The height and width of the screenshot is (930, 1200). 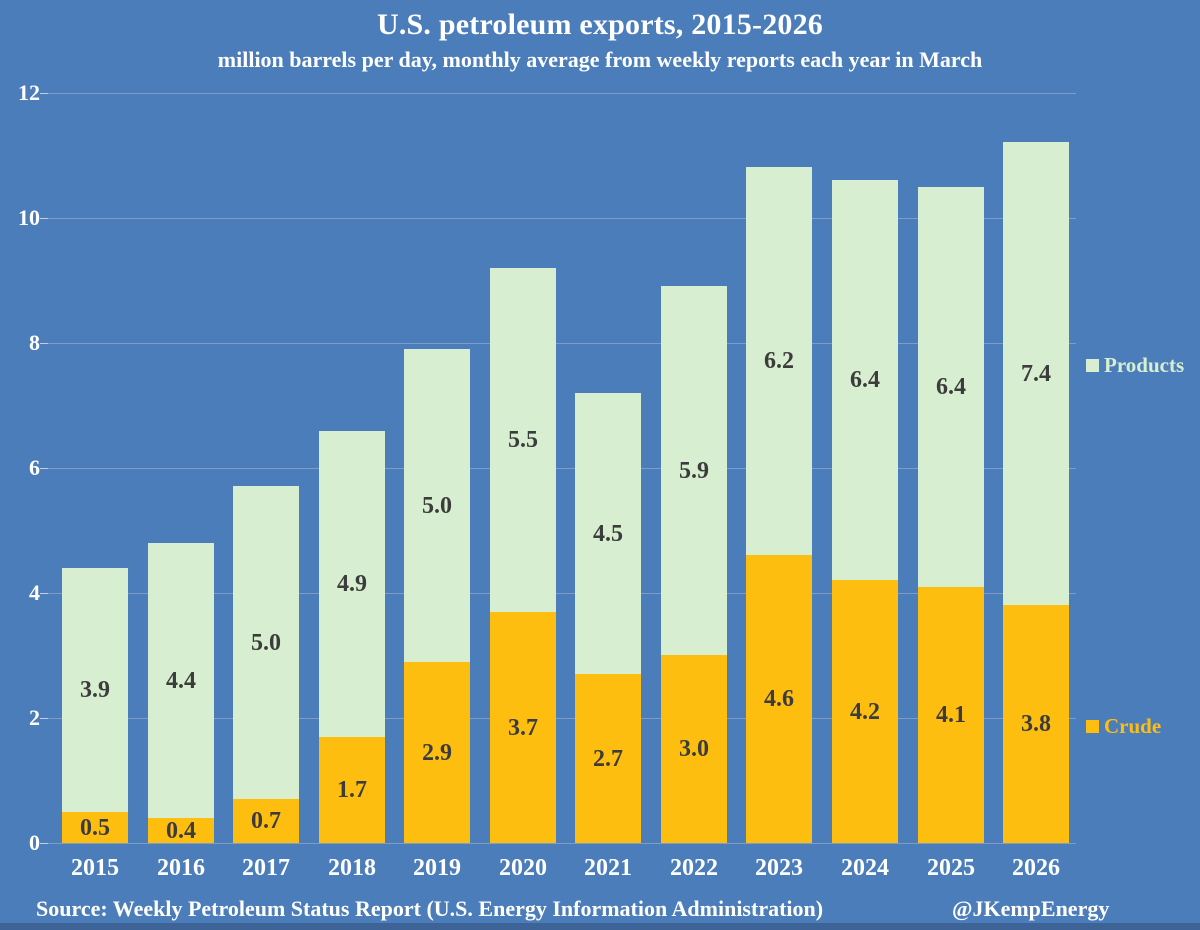 I want to click on bottom-border, so click(x=600, y=926).